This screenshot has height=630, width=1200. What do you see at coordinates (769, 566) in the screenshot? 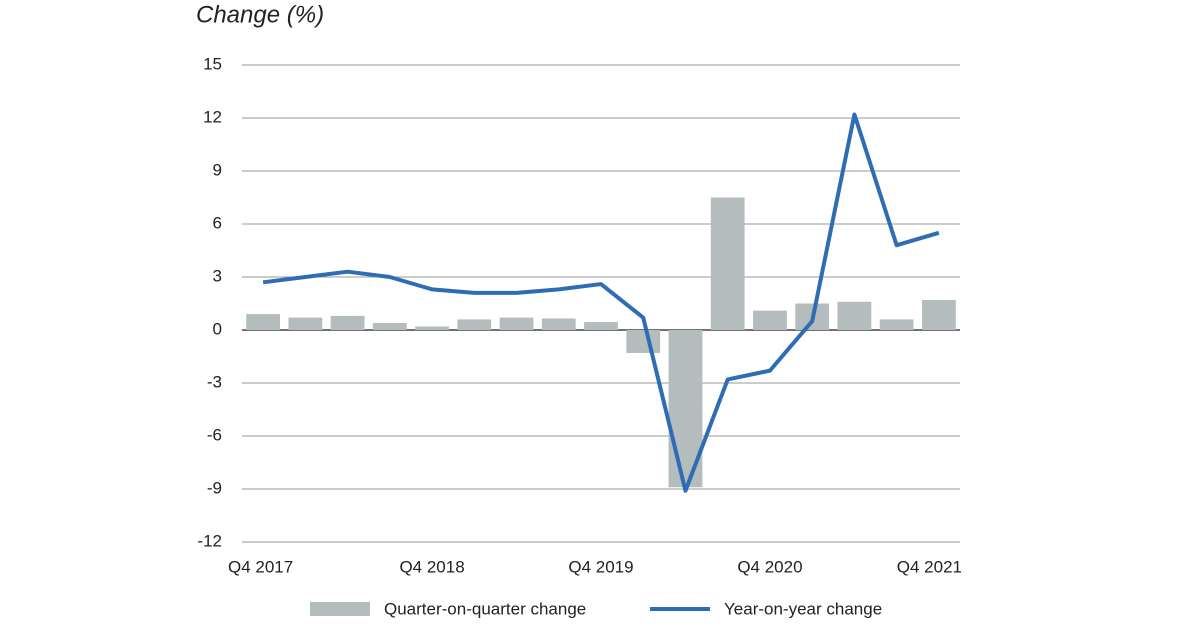
I see `x-tick-label: Q4 2020` at bounding box center [769, 566].